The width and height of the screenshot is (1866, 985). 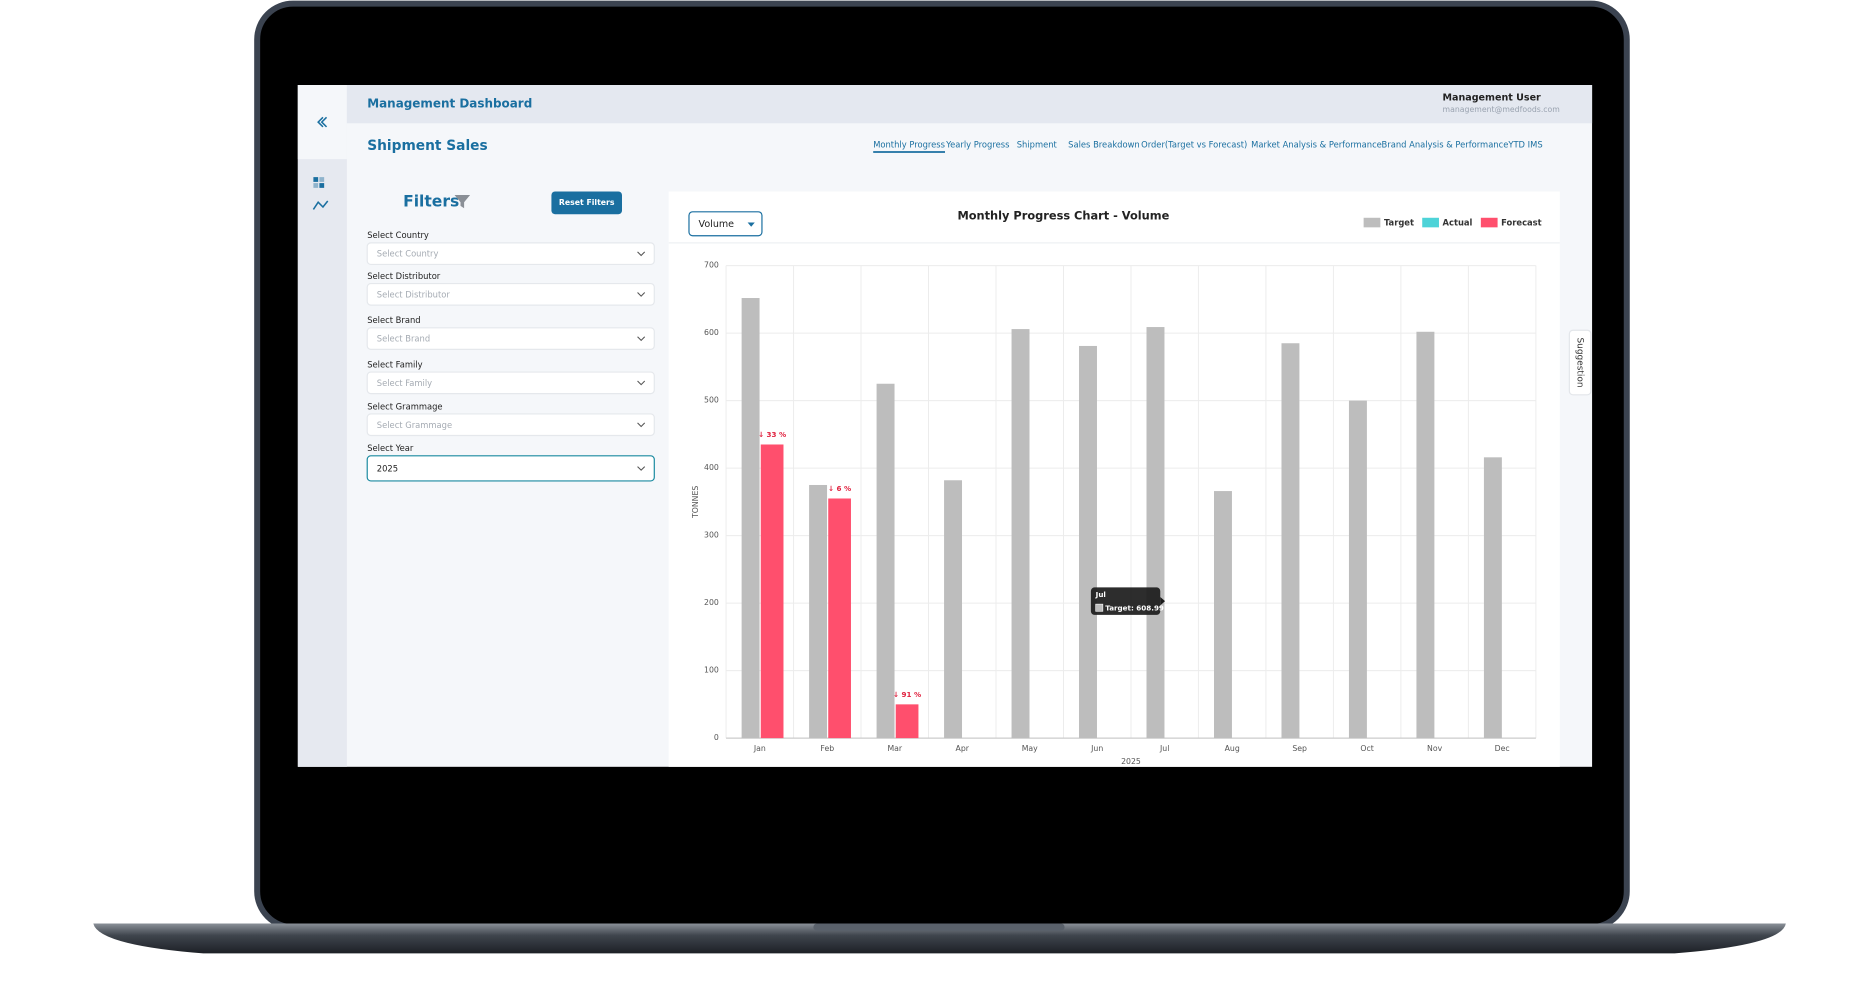 What do you see at coordinates (449, 104) in the screenshot?
I see `header-title: Management Dashboard` at bounding box center [449, 104].